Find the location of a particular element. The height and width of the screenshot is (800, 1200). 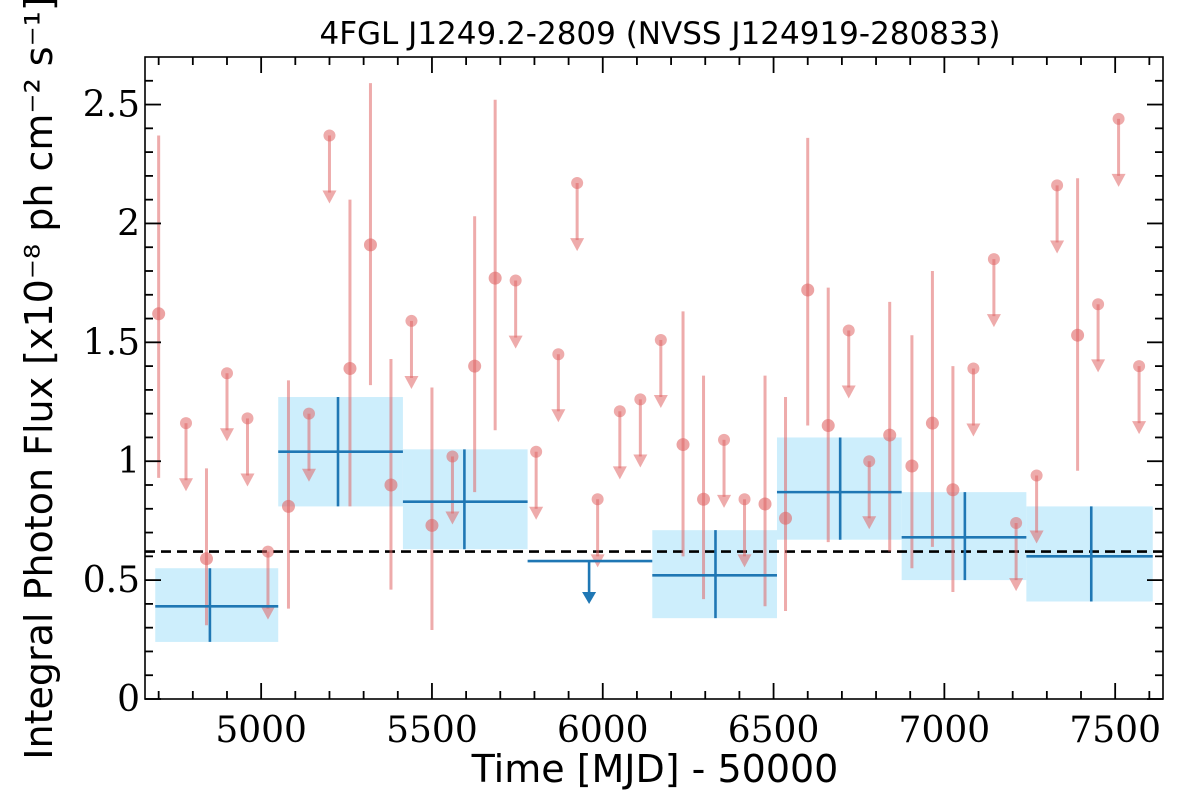

long-bin-upper-limit-arrow is located at coordinates (589, 598).